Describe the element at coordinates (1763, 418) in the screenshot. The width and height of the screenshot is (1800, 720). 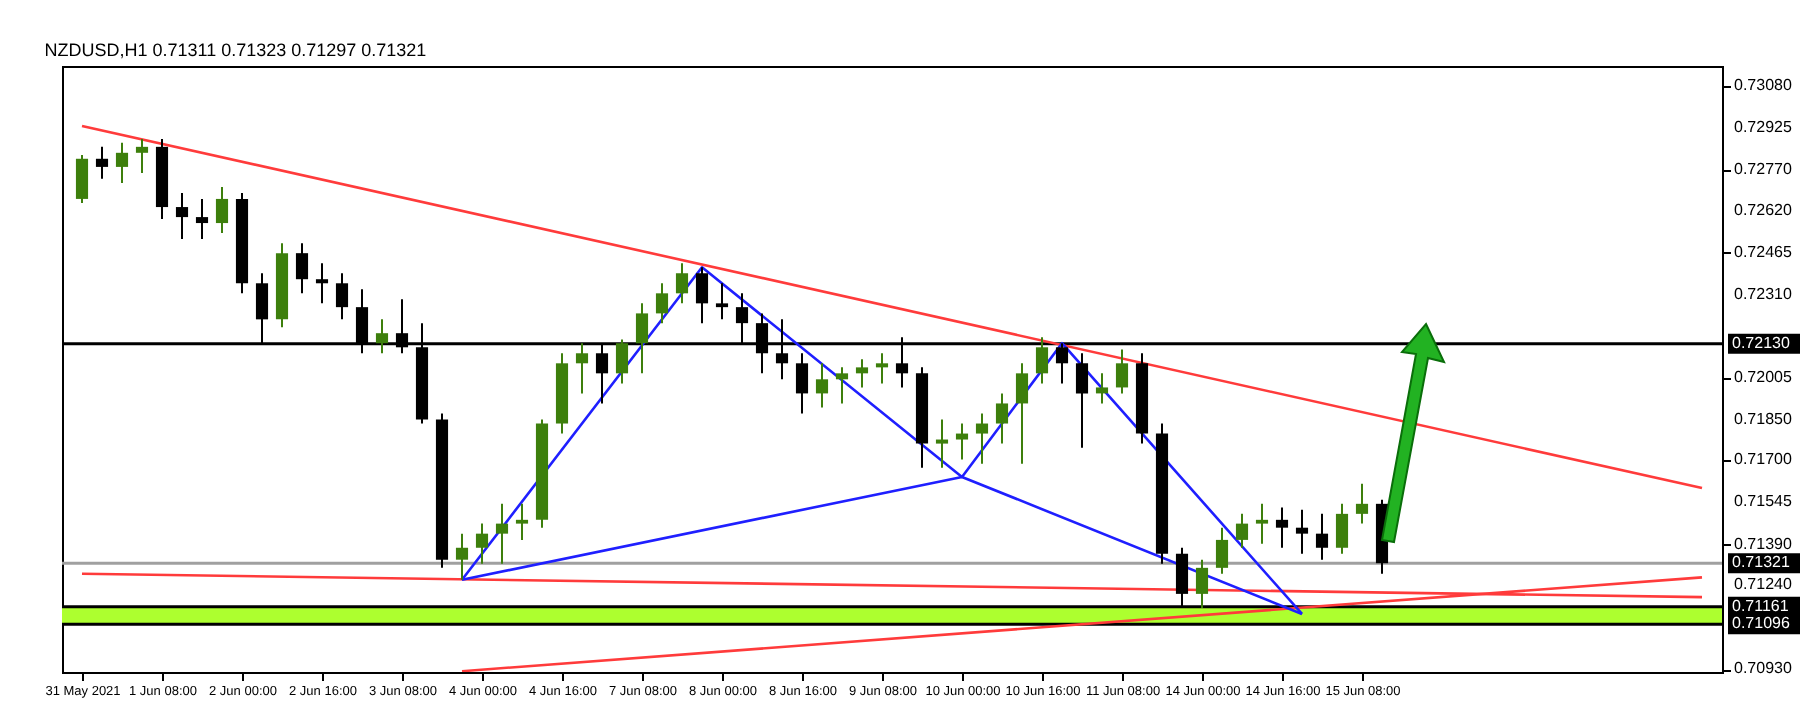
I see `y-tick-label: 0.71850` at that location.